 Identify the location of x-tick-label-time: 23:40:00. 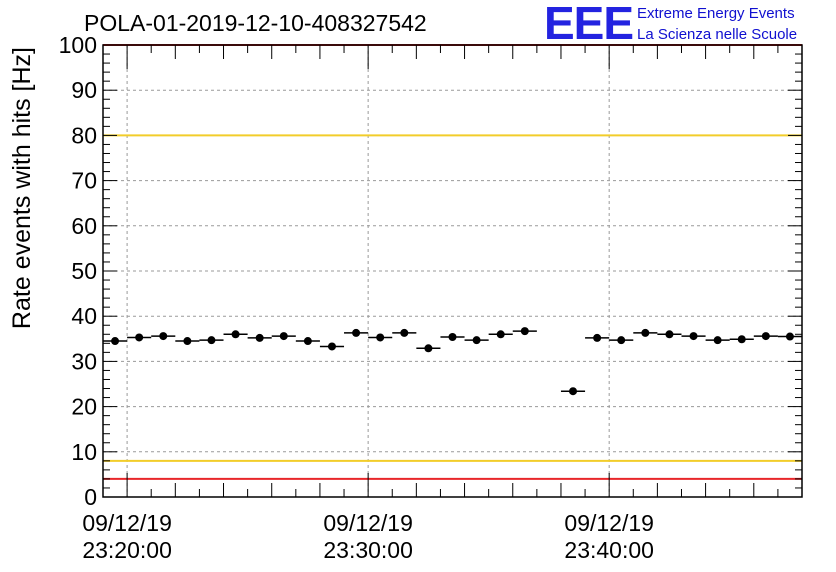
(609, 550).